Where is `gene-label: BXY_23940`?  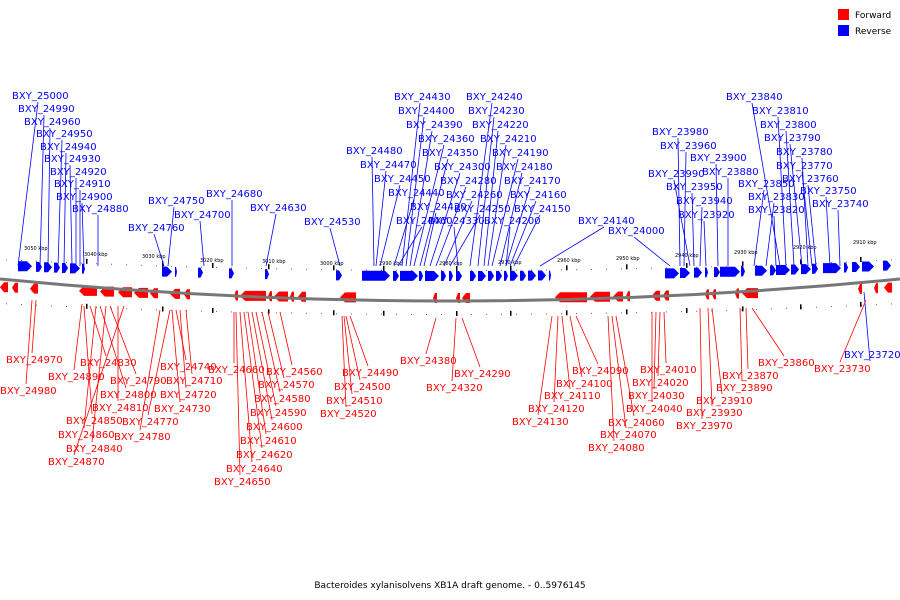
gene-label: BXY_23940 is located at coordinates (704, 201).